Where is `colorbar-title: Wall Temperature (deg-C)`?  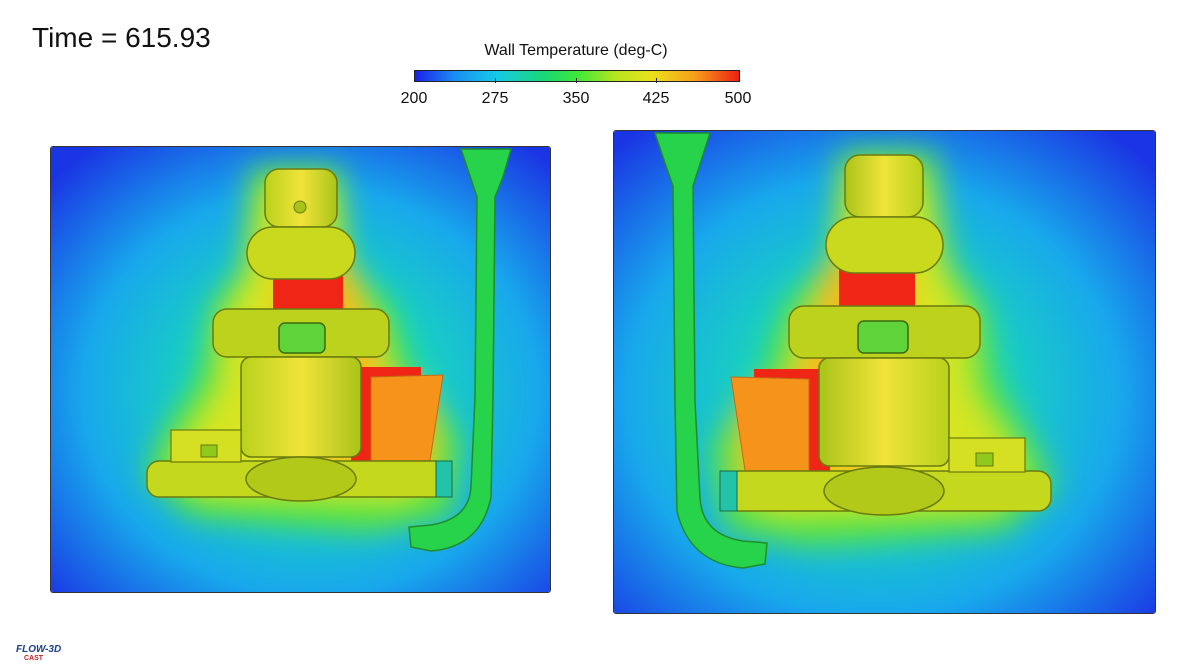
colorbar-title: Wall Temperature (deg-C) is located at coordinates (576, 50).